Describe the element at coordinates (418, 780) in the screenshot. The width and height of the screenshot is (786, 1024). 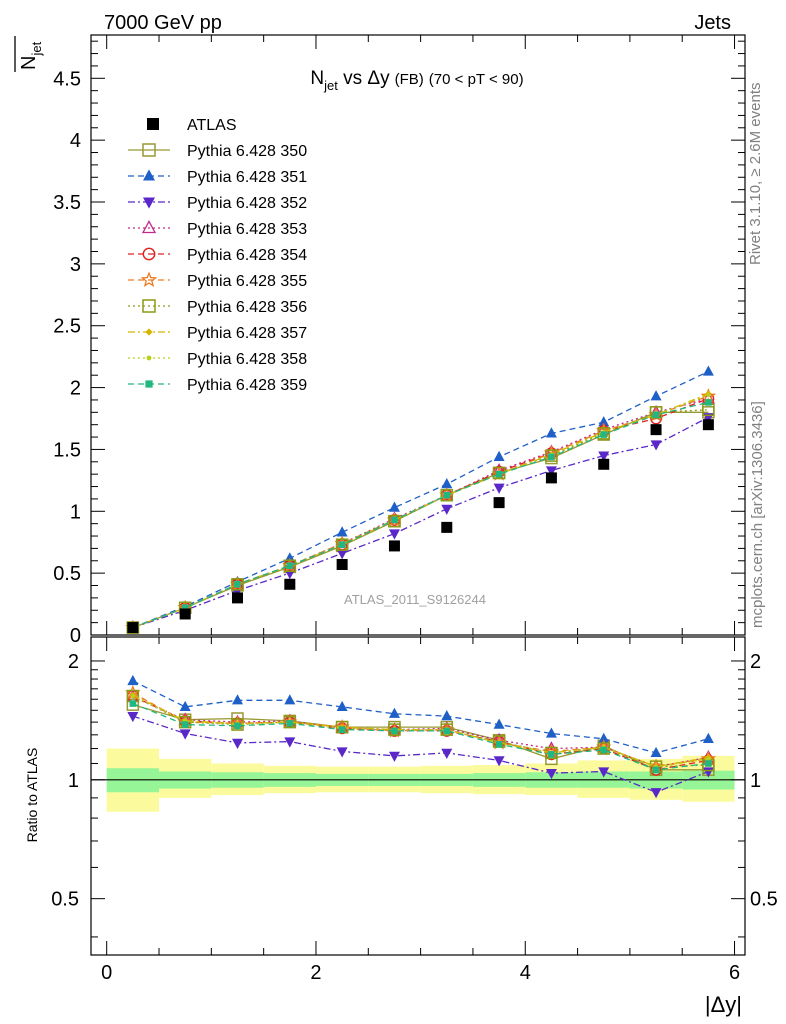
I see `ratio-uncertainty-bands` at that location.